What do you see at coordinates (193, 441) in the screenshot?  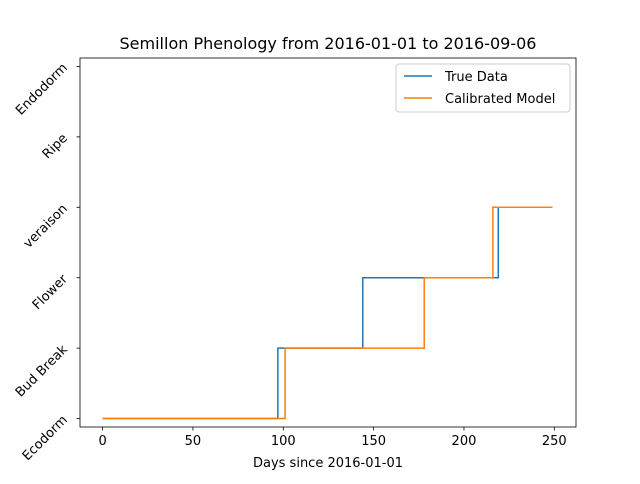 I see `x-tick-label: 50` at bounding box center [193, 441].